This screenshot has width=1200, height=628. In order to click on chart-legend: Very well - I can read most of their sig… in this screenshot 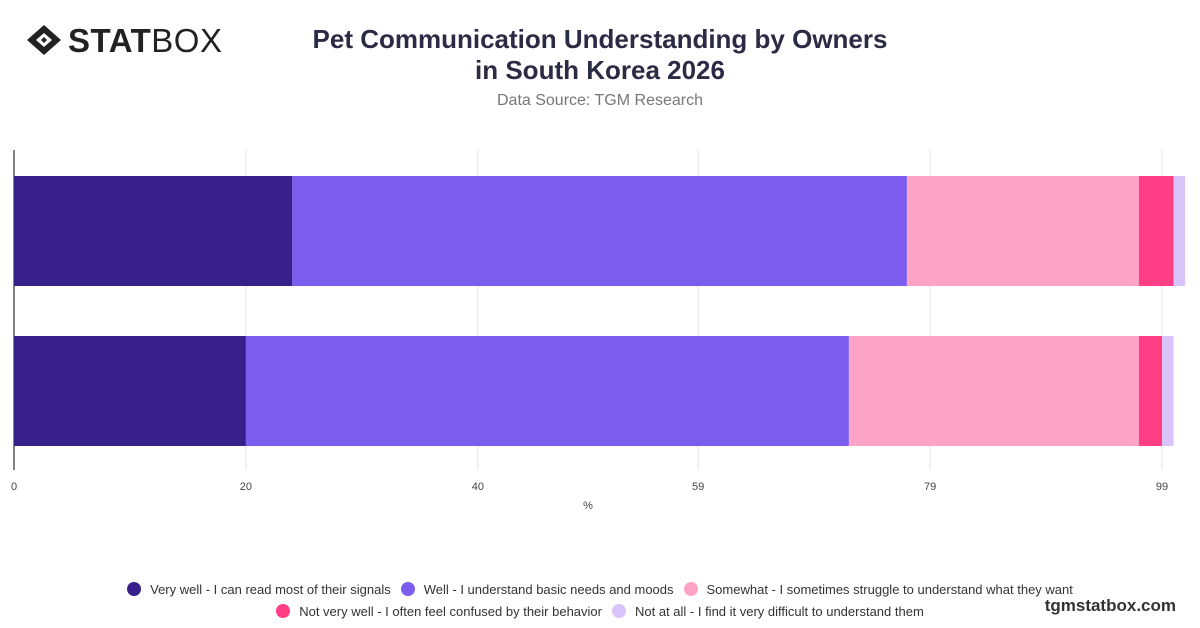, I will do `click(600, 600)`.